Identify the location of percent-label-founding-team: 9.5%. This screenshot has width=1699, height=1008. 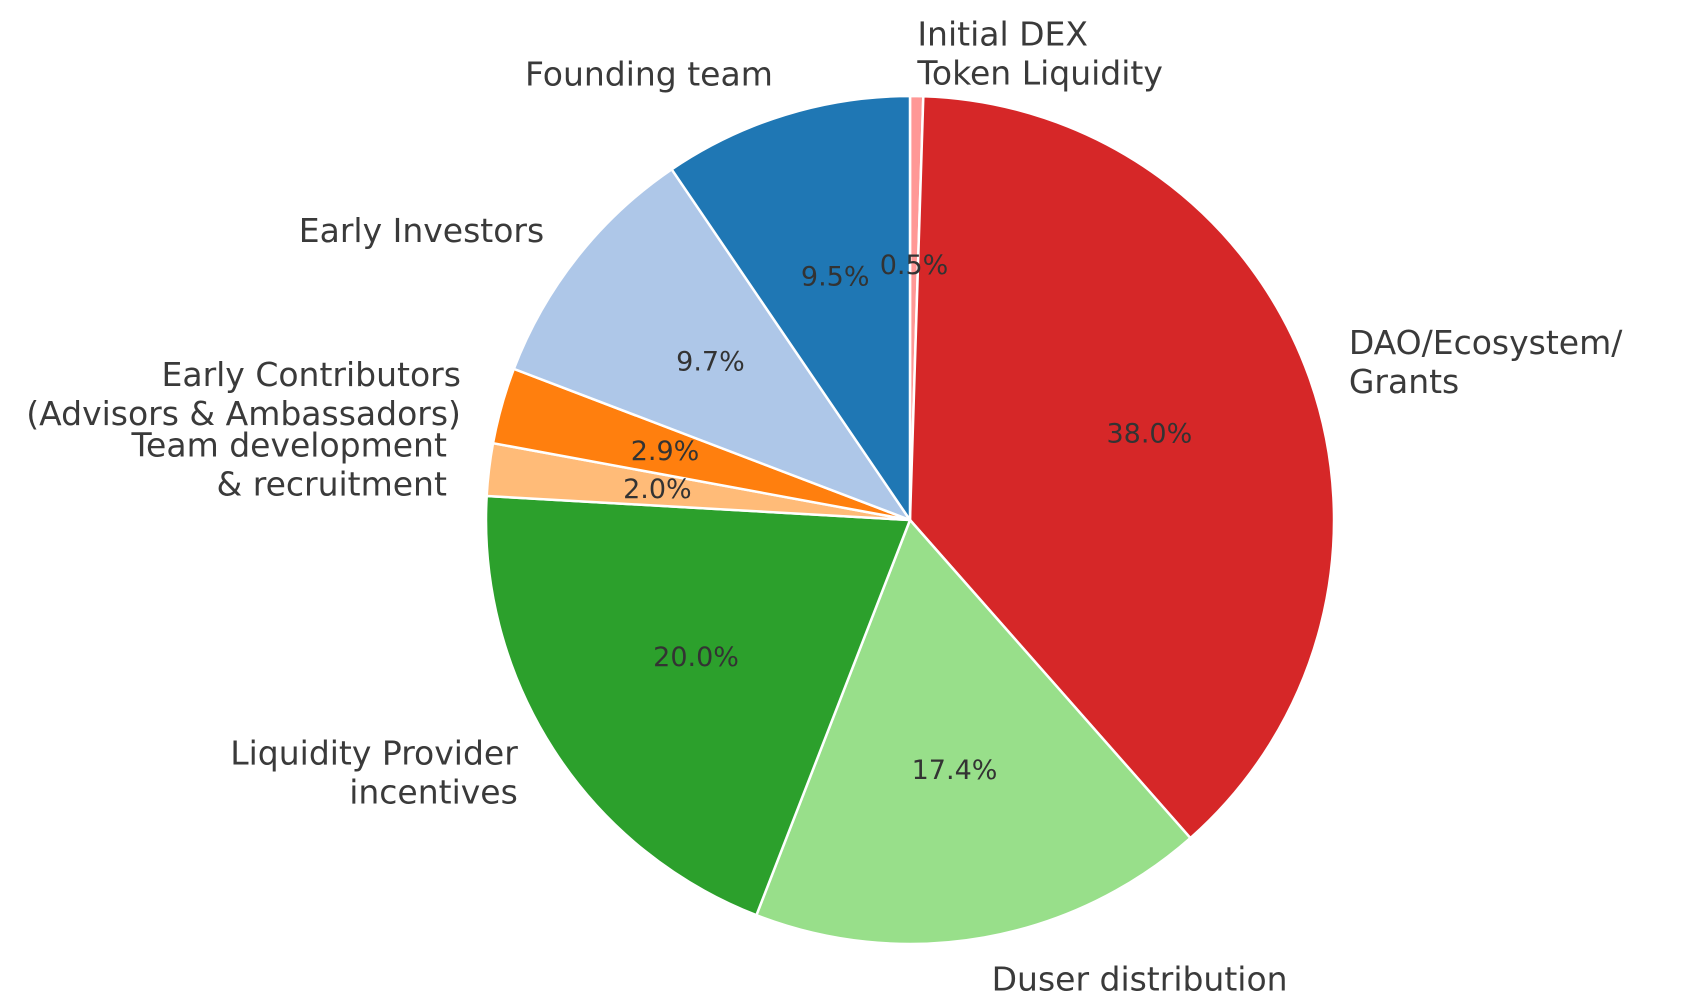
(835, 276).